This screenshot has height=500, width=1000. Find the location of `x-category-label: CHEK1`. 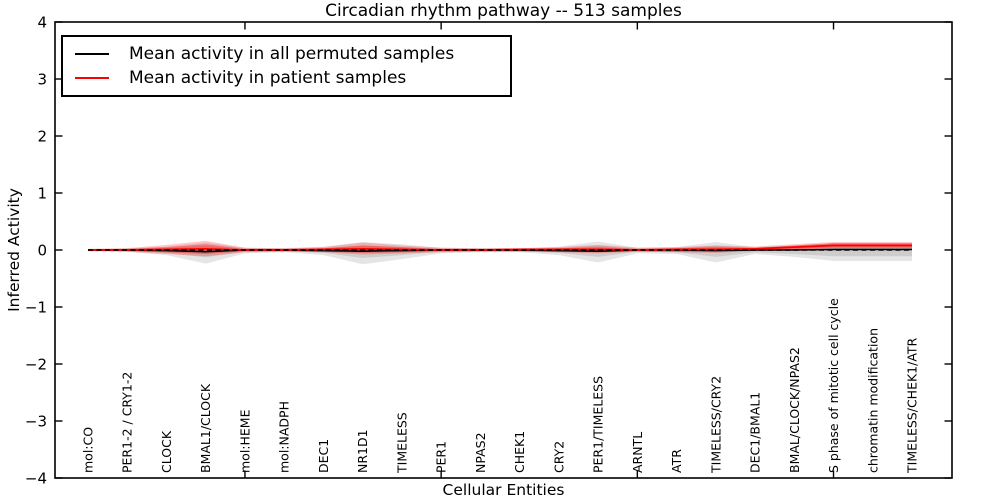

x-category-label: CHEK1 is located at coordinates (519, 452).